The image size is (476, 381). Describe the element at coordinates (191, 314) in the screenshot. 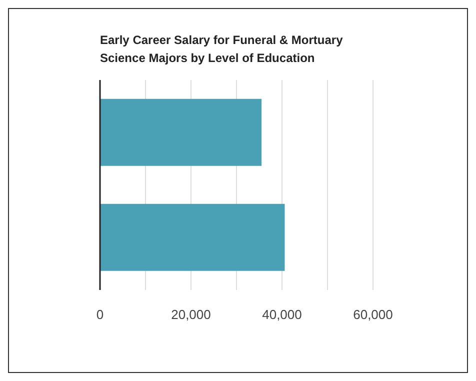

I see `x-tick-label: 20,000` at that location.